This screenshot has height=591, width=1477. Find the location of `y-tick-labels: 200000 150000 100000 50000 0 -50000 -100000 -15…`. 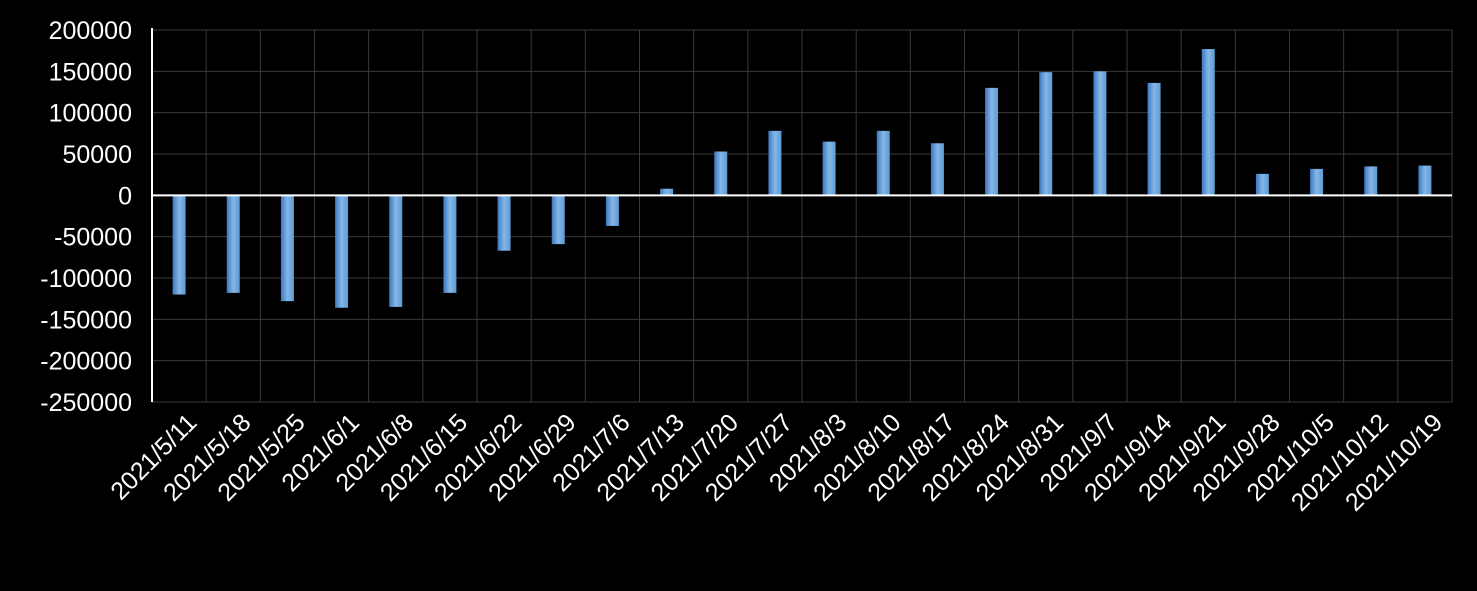

y-tick-labels: 200000 150000 100000 50000 0 -50000 -100000 -15… is located at coordinates (86, 217).